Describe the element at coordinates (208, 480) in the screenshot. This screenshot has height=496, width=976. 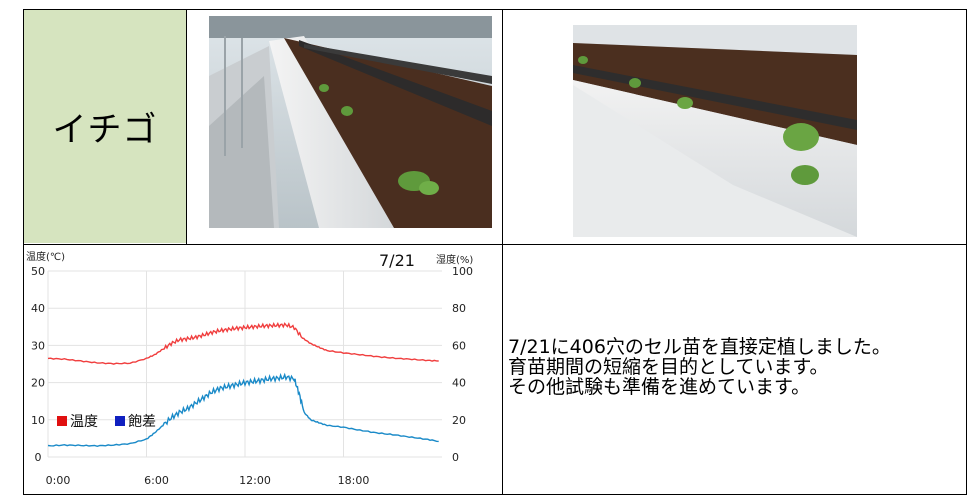
I see `chart-x-ticks: 0:00 6:00 12:00 18:00` at that location.